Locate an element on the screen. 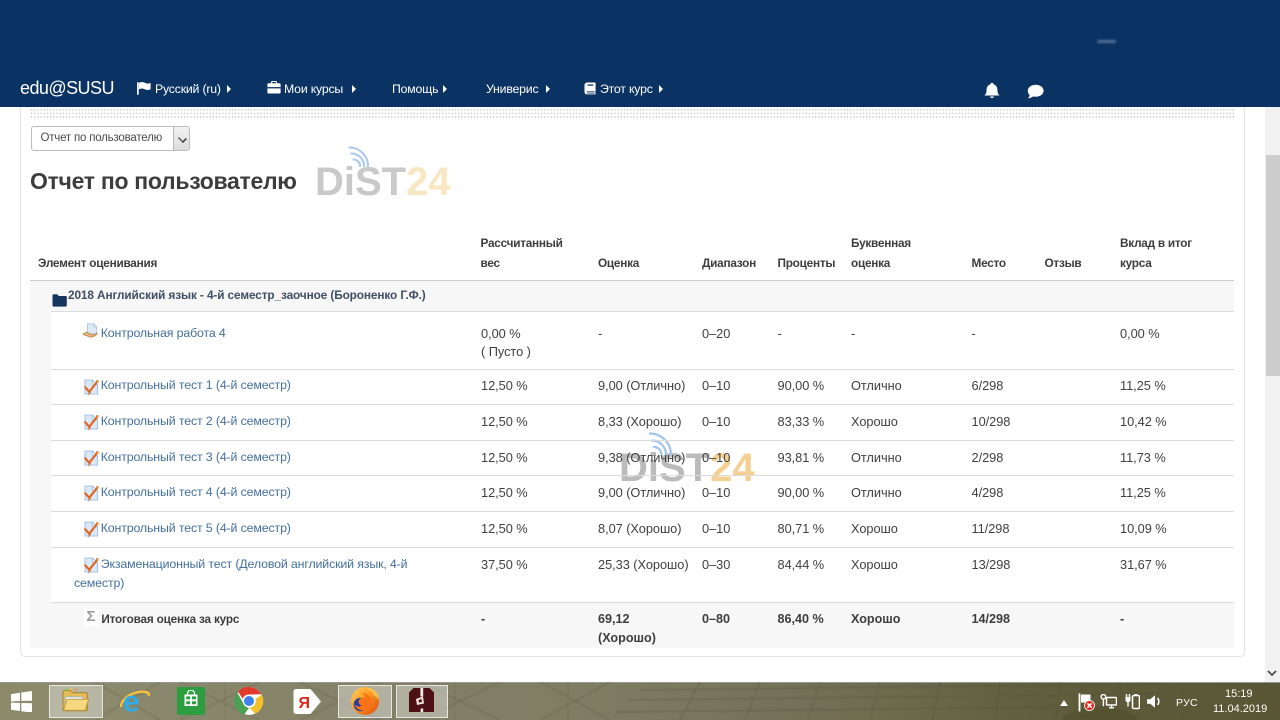  svg-text: Я is located at coordinates (305, 703).